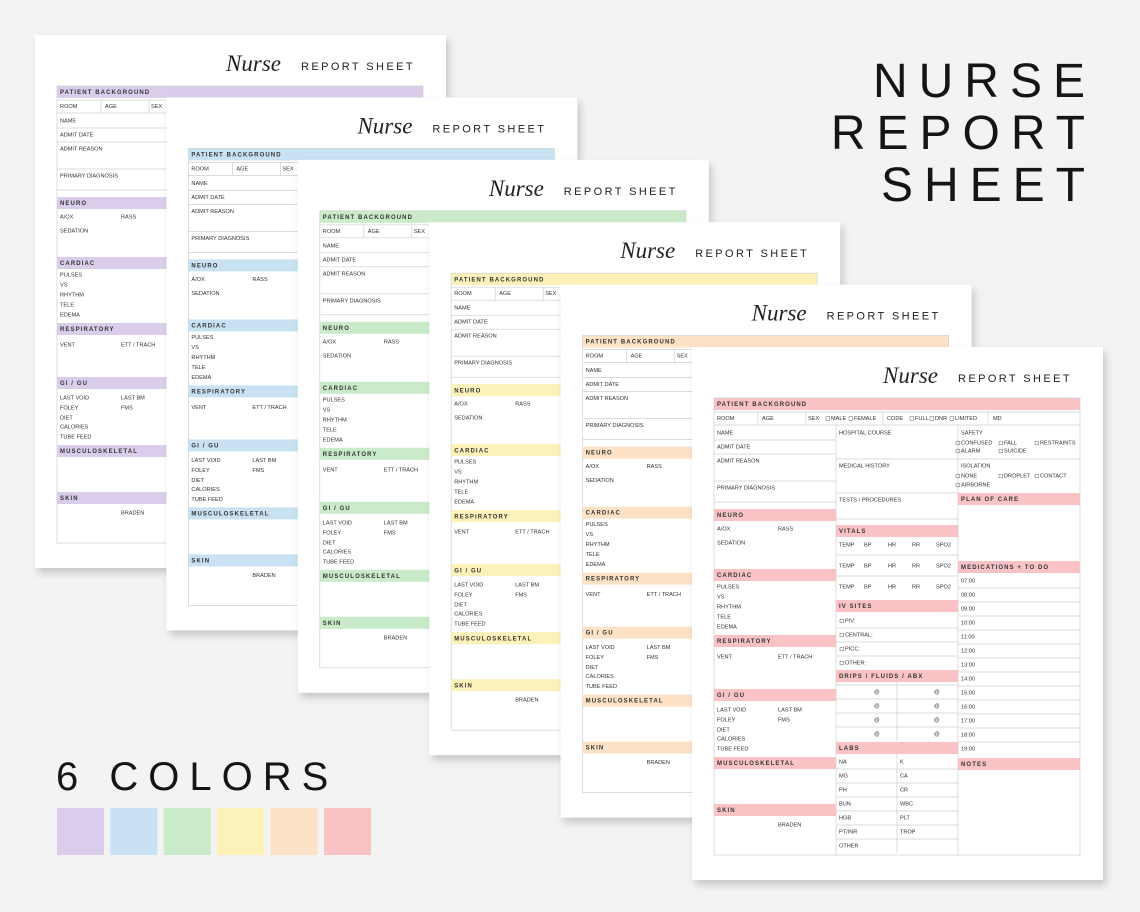 The image size is (1140, 912). I want to click on field-label: EDEMA, so click(70, 315).